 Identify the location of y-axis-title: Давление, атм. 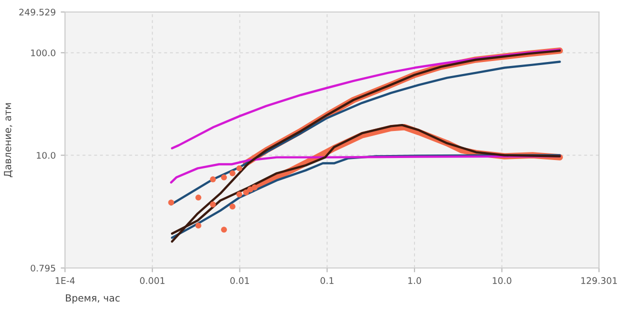
(8, 140).